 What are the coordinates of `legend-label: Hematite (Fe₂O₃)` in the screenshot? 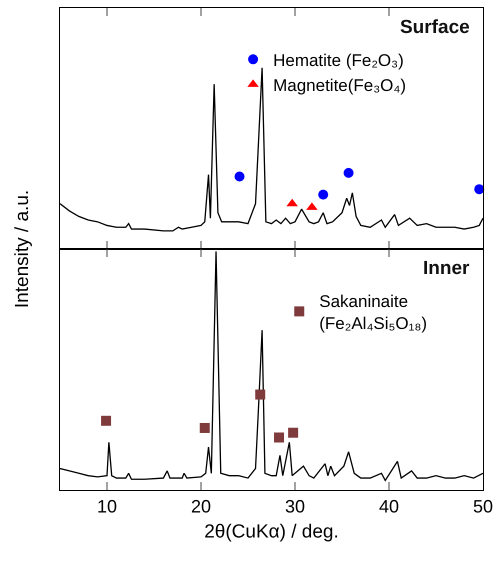 It's located at (338, 60).